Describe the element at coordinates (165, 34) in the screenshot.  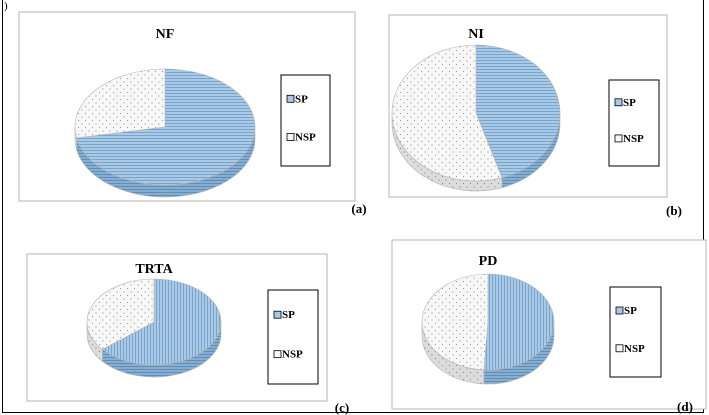
I see `chart-title: NF` at that location.